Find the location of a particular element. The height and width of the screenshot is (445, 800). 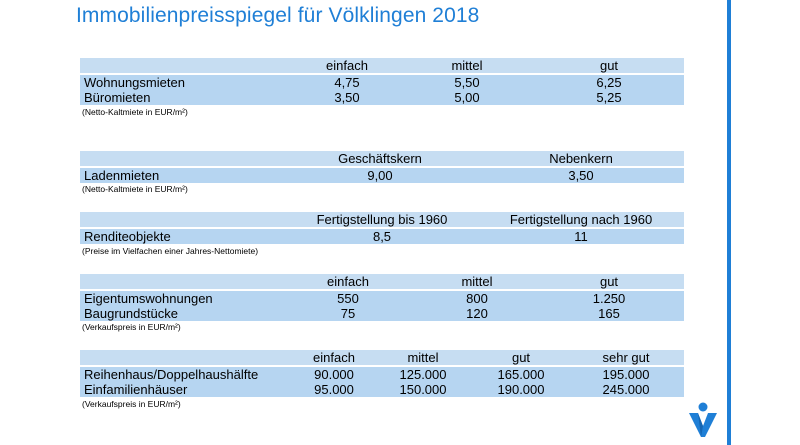

cell-value: 1.250 is located at coordinates (609, 298).